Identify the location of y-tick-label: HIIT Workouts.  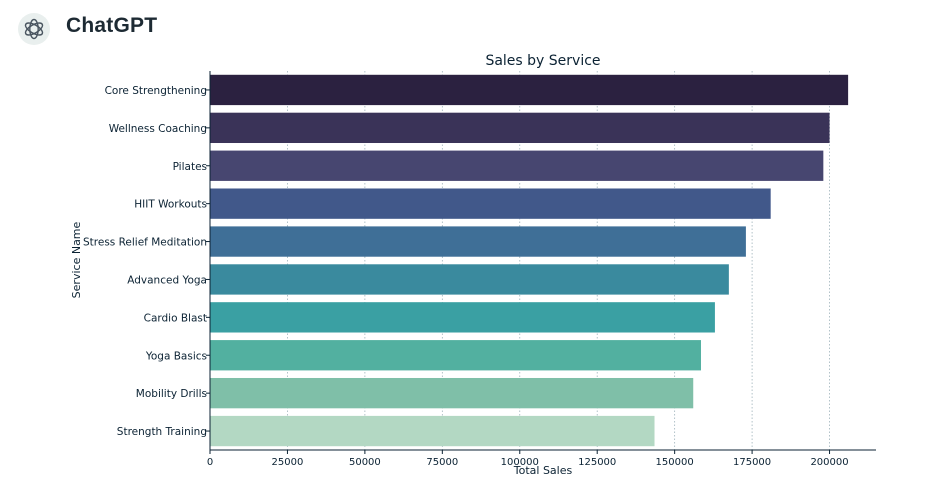
(170, 205).